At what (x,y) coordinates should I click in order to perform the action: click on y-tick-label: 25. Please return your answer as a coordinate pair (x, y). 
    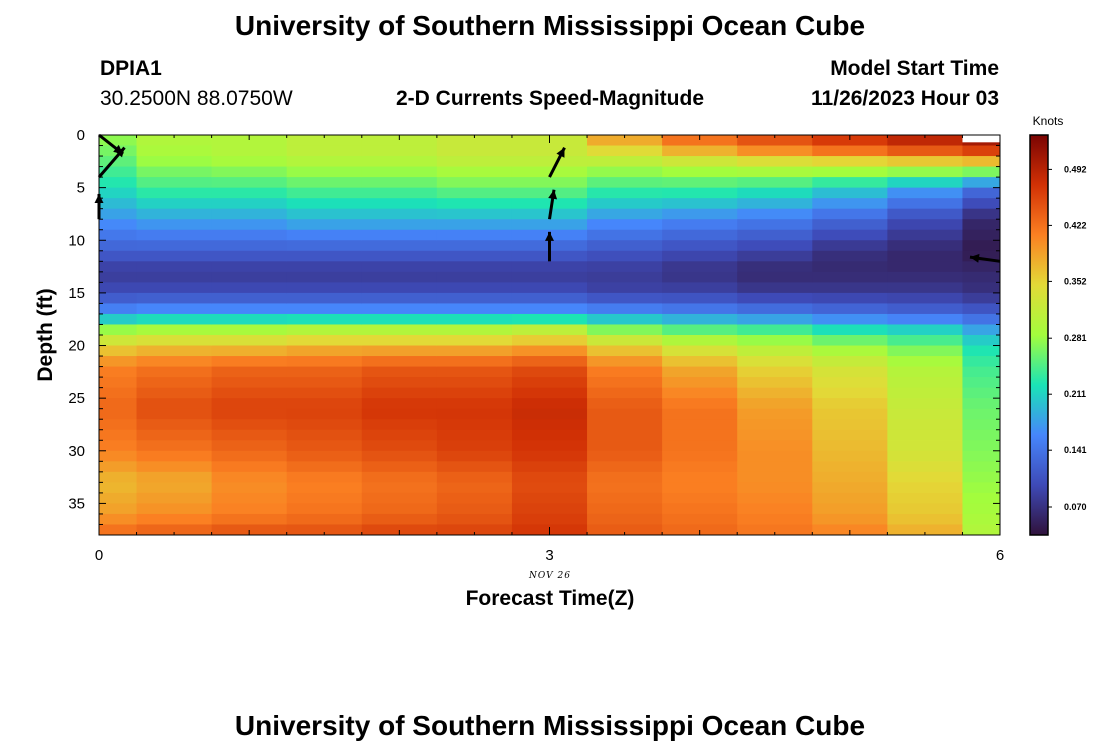
    Looking at the image, I should click on (76, 398).